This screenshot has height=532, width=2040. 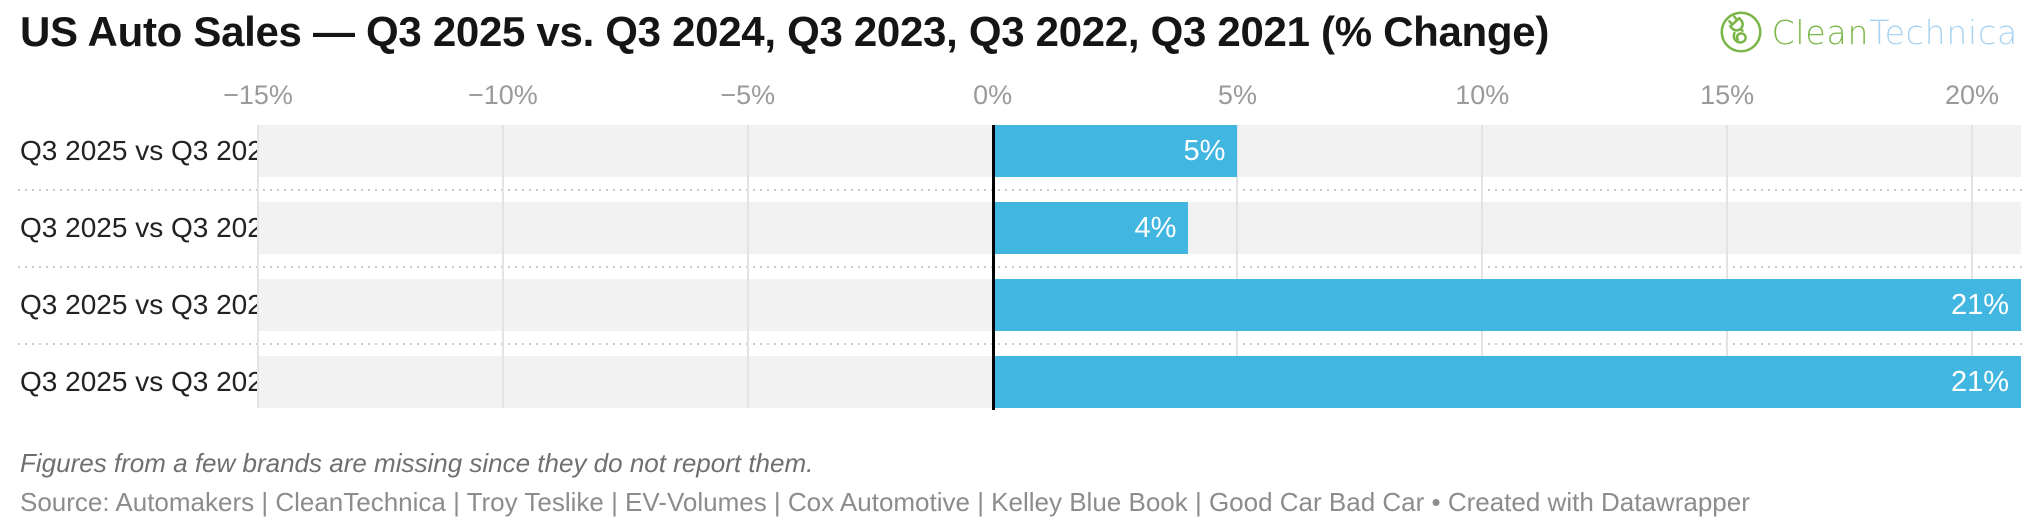 What do you see at coordinates (149, 150) in the screenshot?
I see `row-label: Q3 2025 vs Q3 2024` at bounding box center [149, 150].